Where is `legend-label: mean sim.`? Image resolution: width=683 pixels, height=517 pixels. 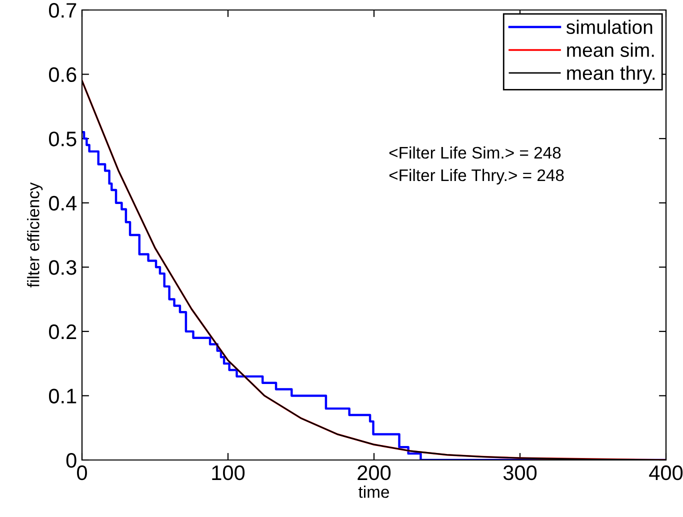 legend-label: mean sim. is located at coordinates (610, 49).